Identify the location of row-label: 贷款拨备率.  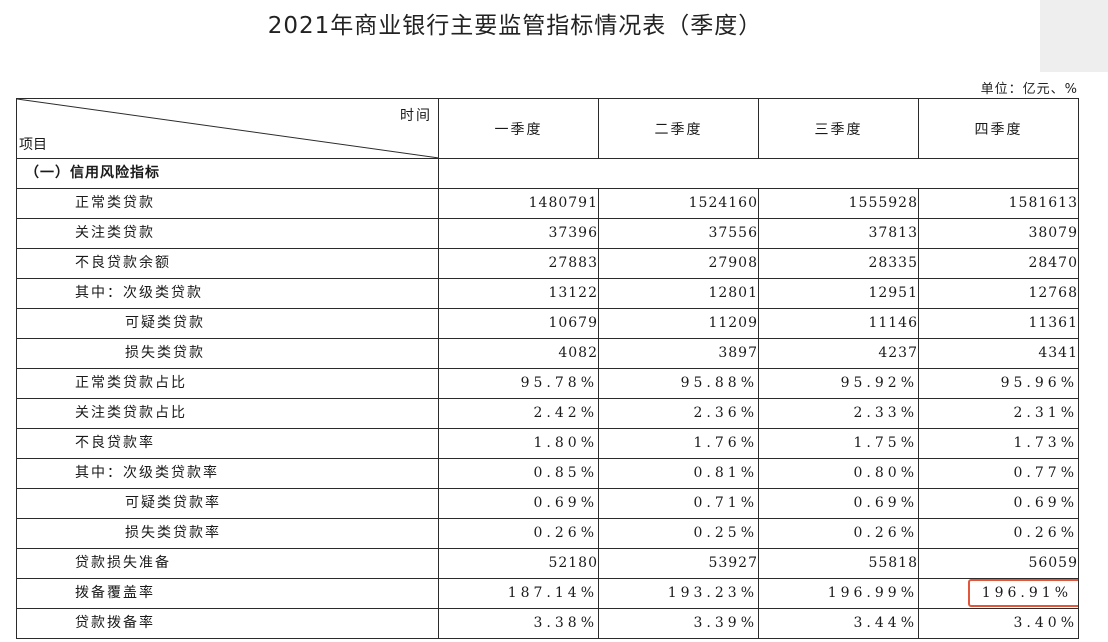
(227, 623).